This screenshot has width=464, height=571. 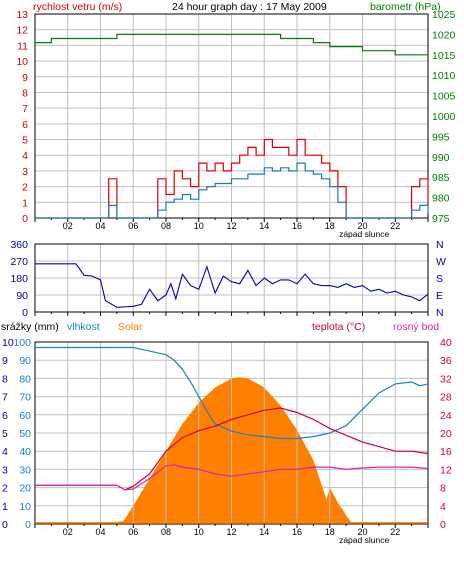 What do you see at coordinates (446, 343) in the screenshot?
I see `temperature-tick-label: 40` at bounding box center [446, 343].